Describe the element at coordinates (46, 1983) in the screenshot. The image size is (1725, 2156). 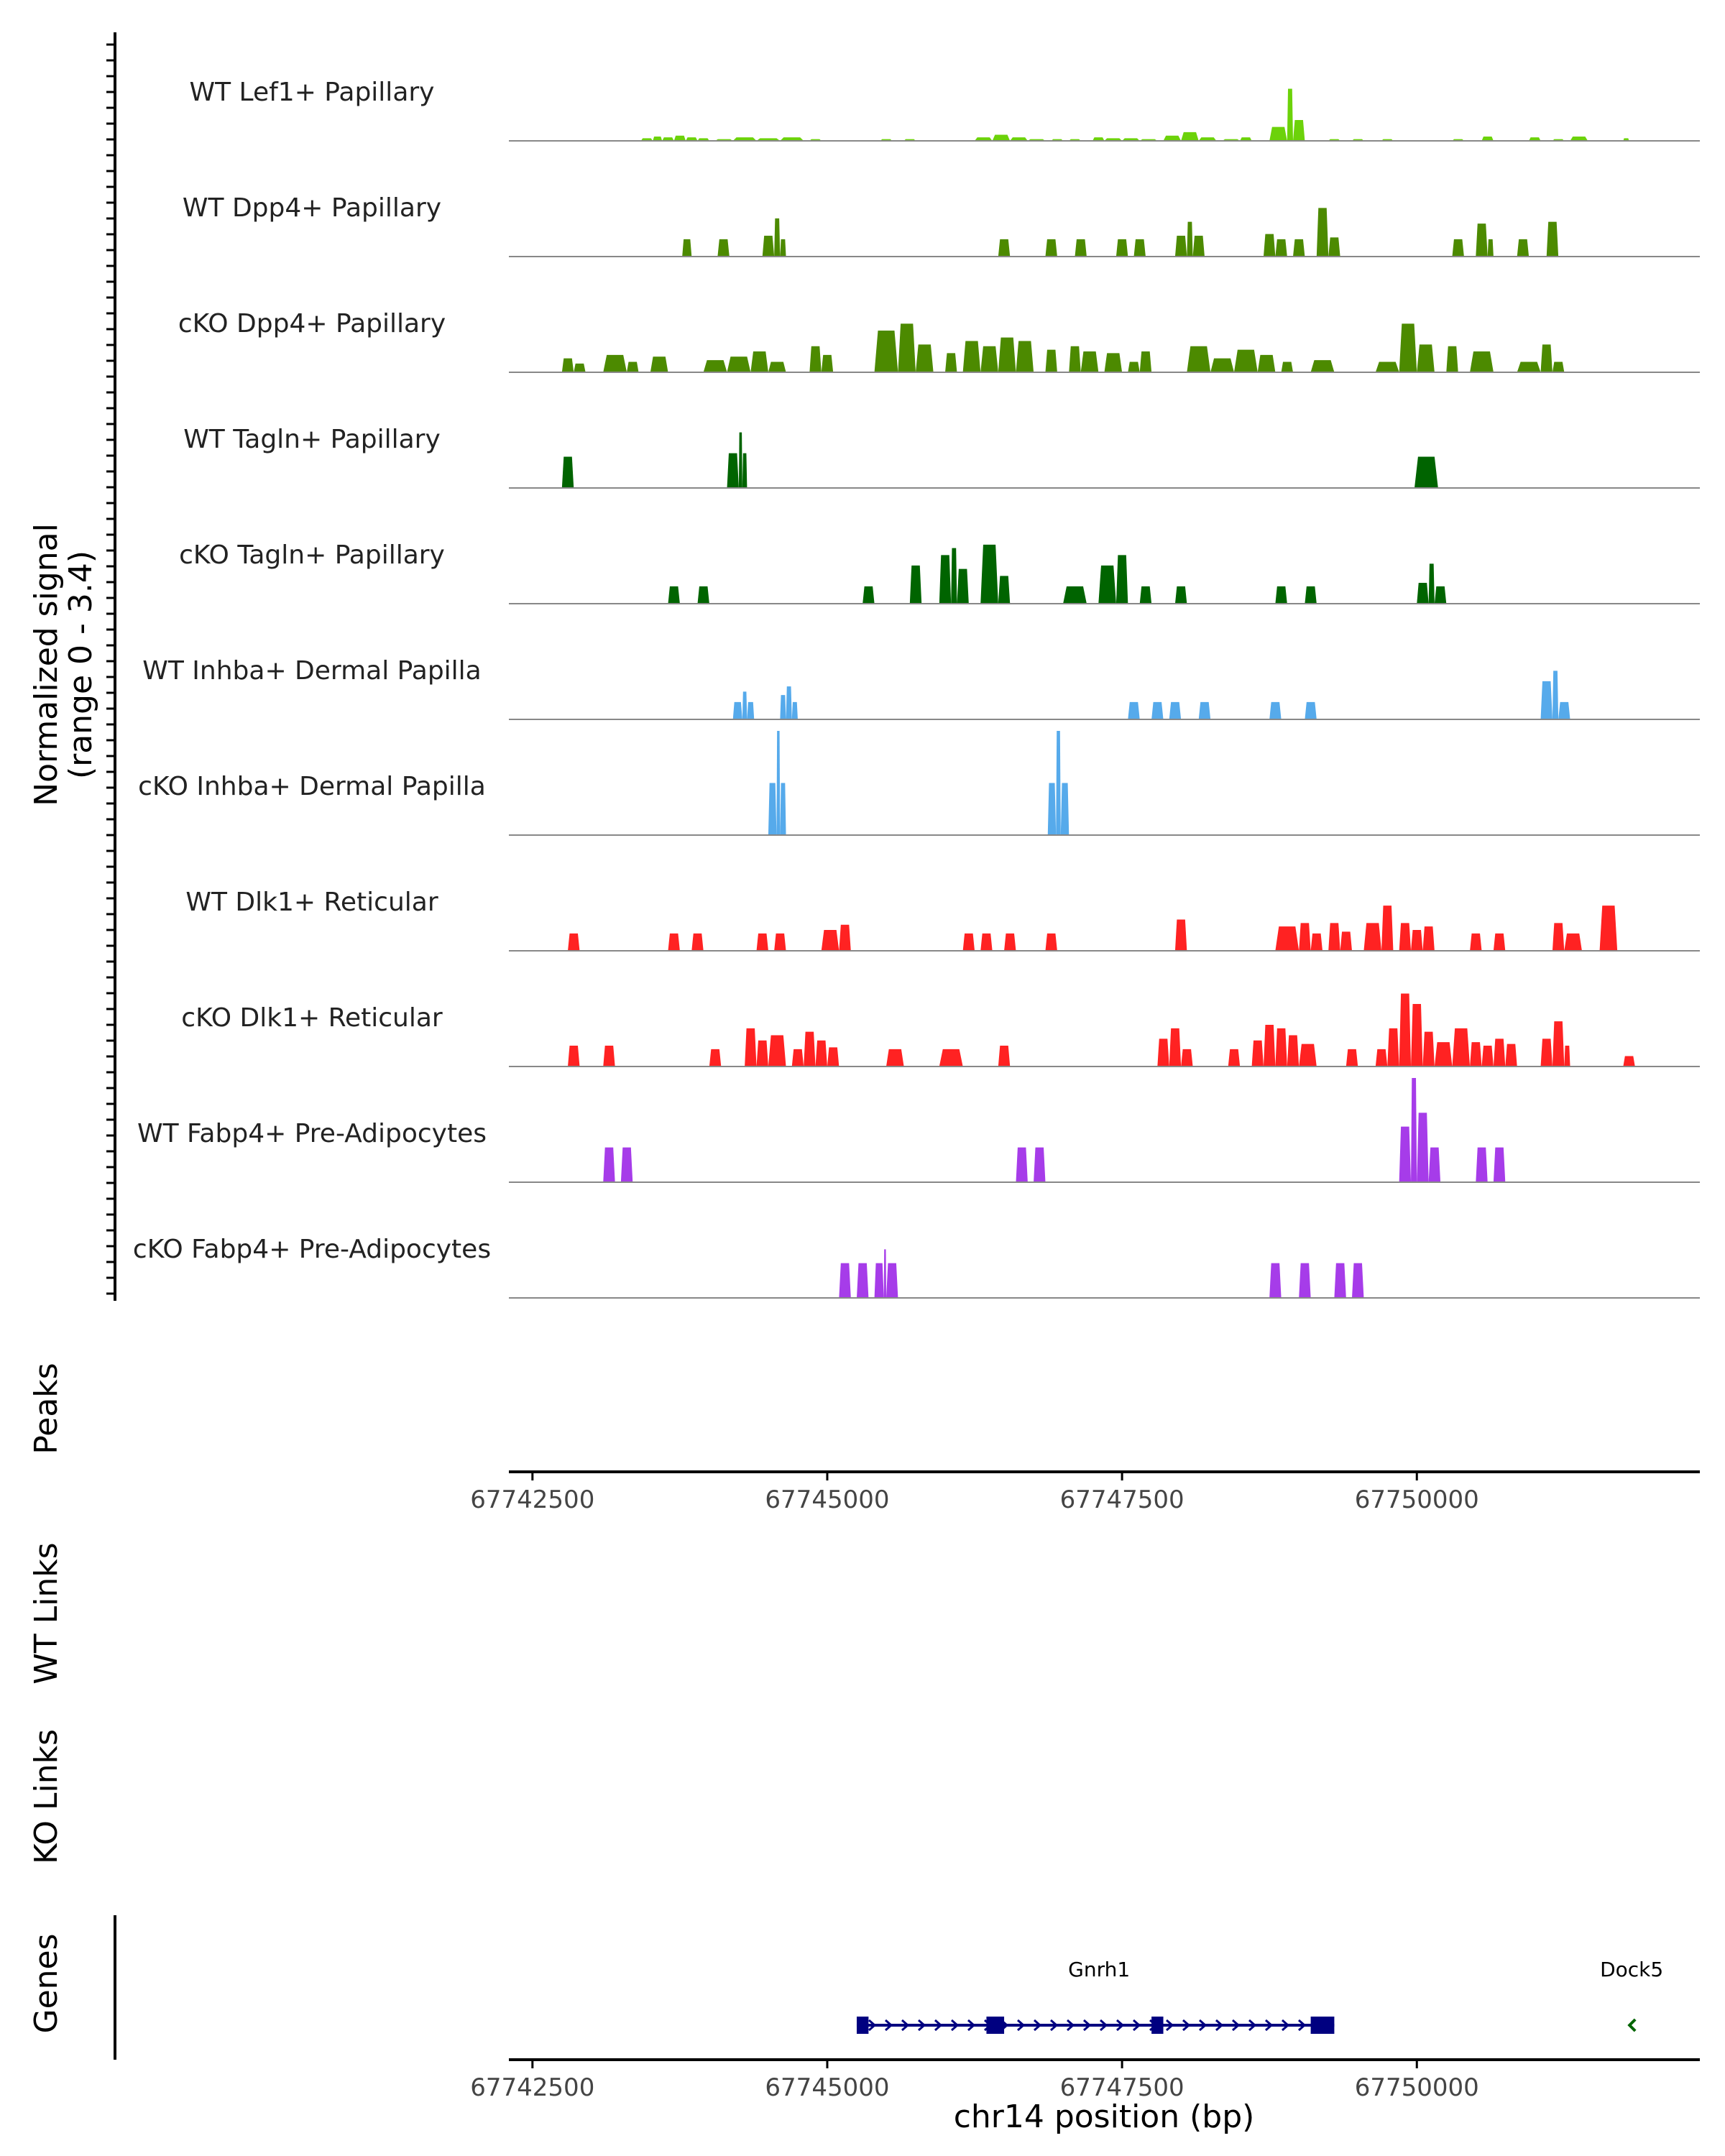
I see `genes-panel-label: Genes` at that location.